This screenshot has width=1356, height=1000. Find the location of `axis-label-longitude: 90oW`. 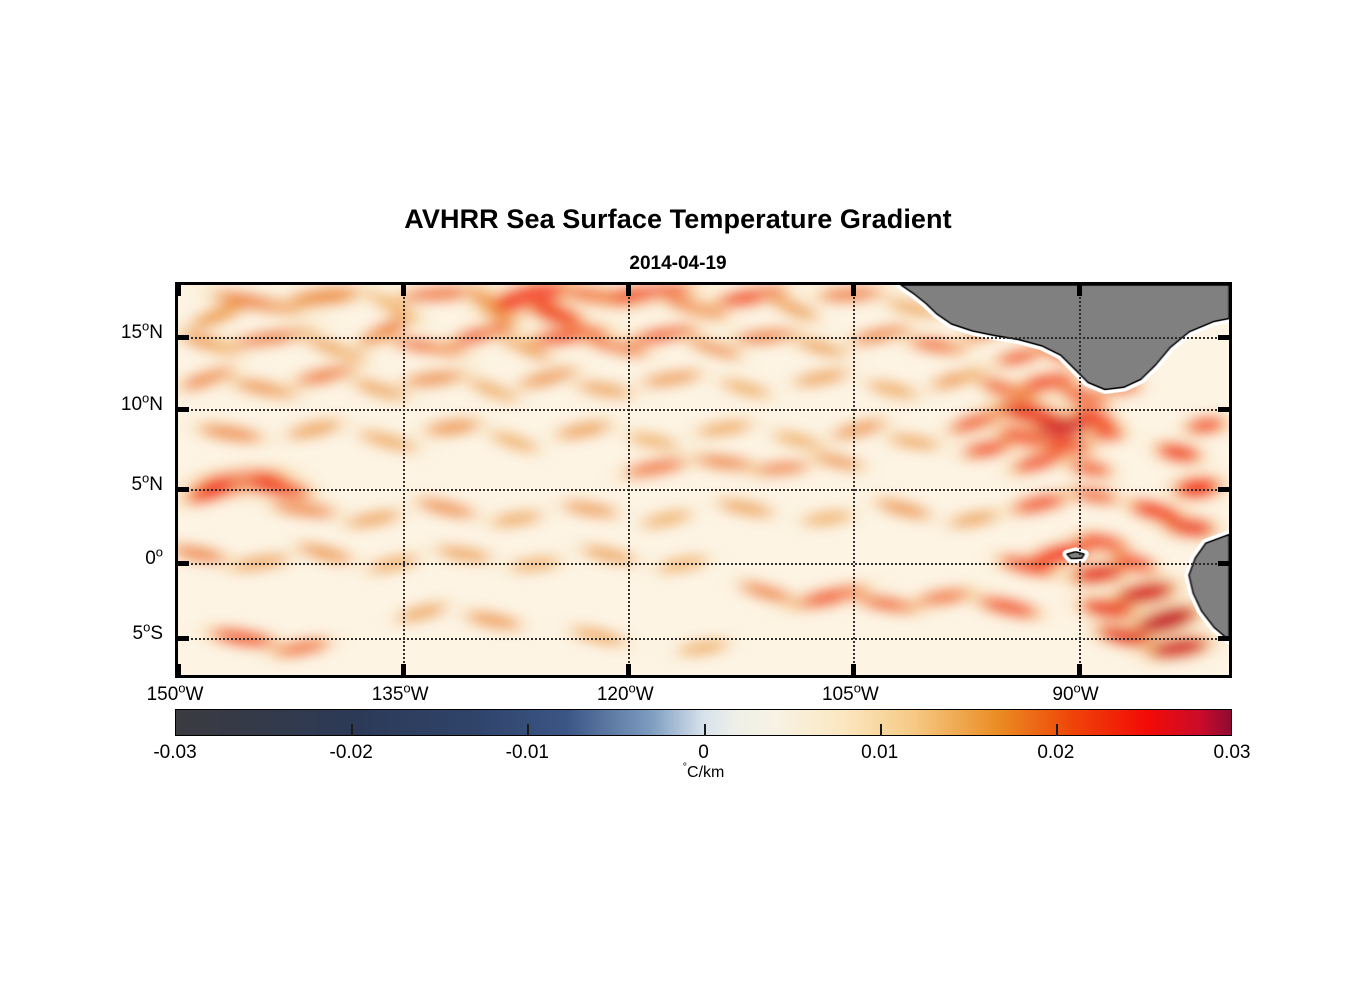

axis-label-longitude: 90oW is located at coordinates (1075, 692).